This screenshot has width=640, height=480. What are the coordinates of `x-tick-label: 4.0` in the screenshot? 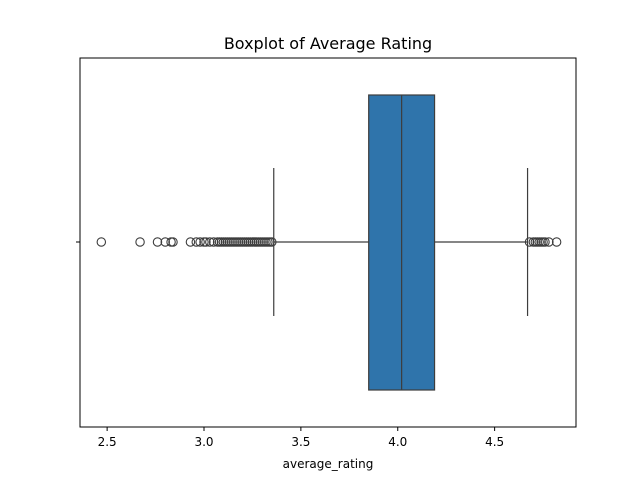 It's located at (397, 442).